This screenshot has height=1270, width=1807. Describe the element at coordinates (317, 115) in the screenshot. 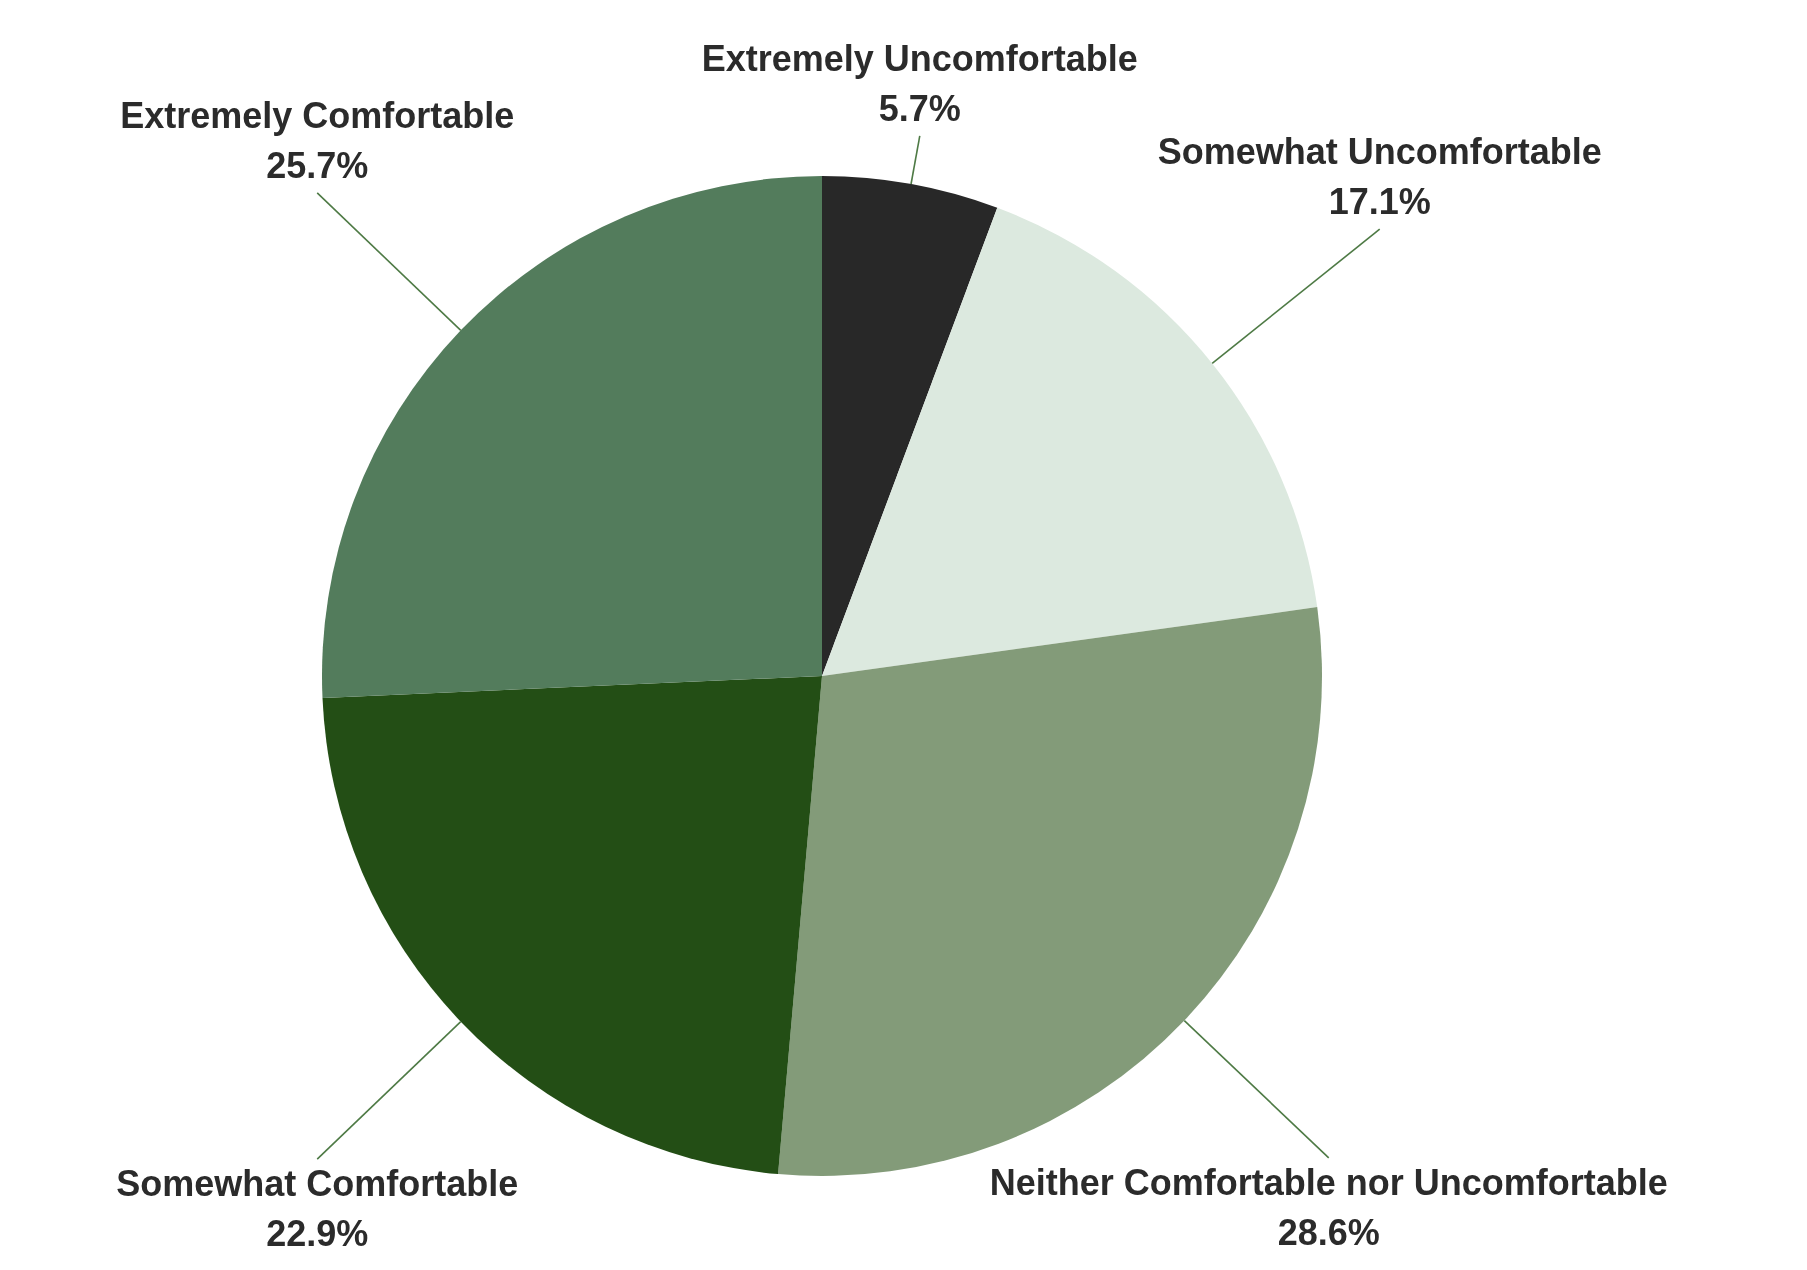

I see `slice-label: Extremely Comfortable` at that location.